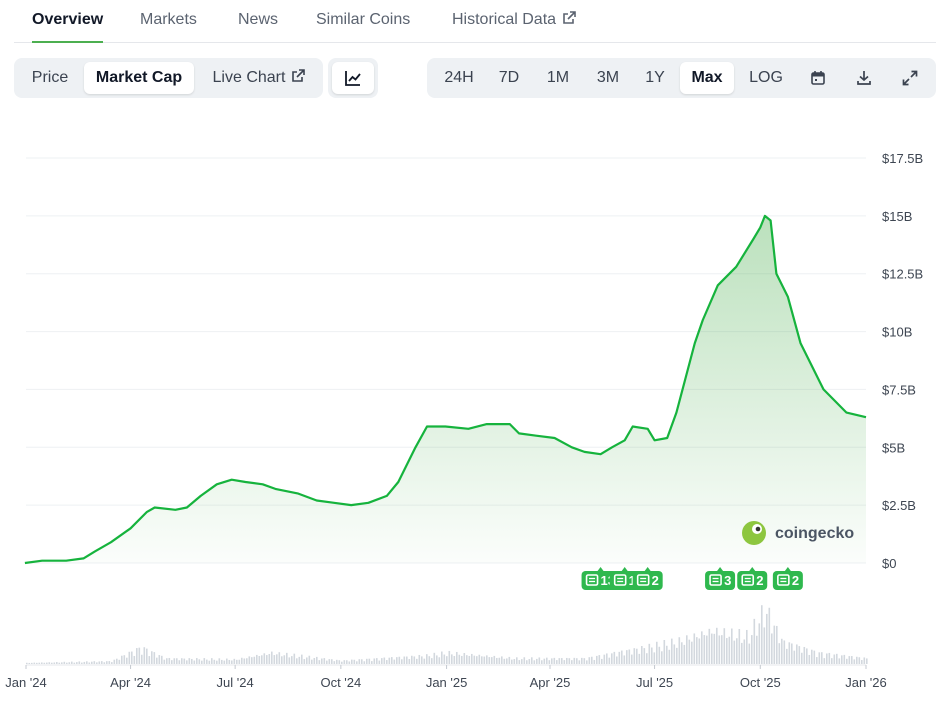 This screenshot has height=706, width=936. What do you see at coordinates (818, 78) in the screenshot?
I see `calendar-button` at bounding box center [818, 78].